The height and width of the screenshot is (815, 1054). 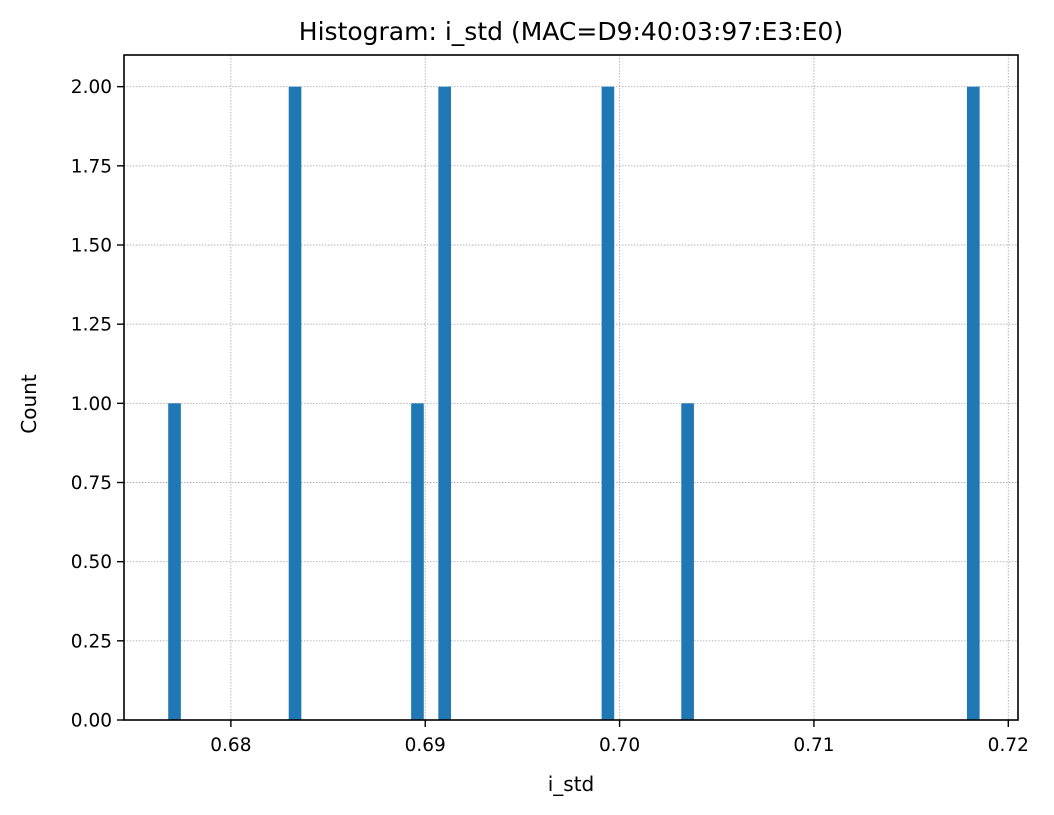 I want to click on x-axis: 0.68 0.69 0.70 0.71 0.72, so click(x=619, y=738).